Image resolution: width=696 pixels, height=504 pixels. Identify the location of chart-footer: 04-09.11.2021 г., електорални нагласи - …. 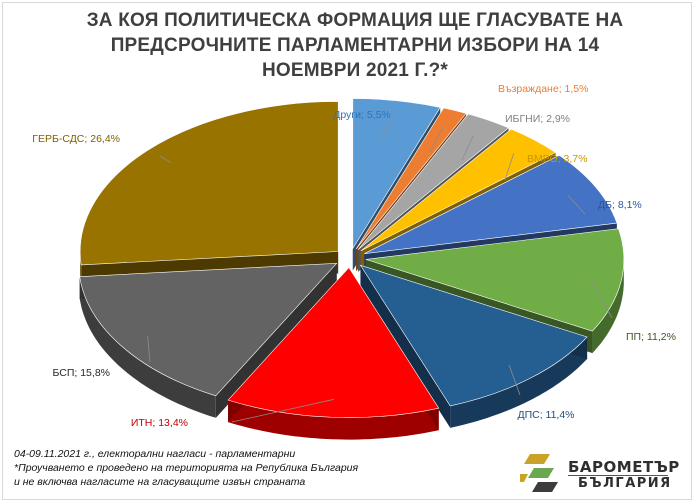
(249, 468).